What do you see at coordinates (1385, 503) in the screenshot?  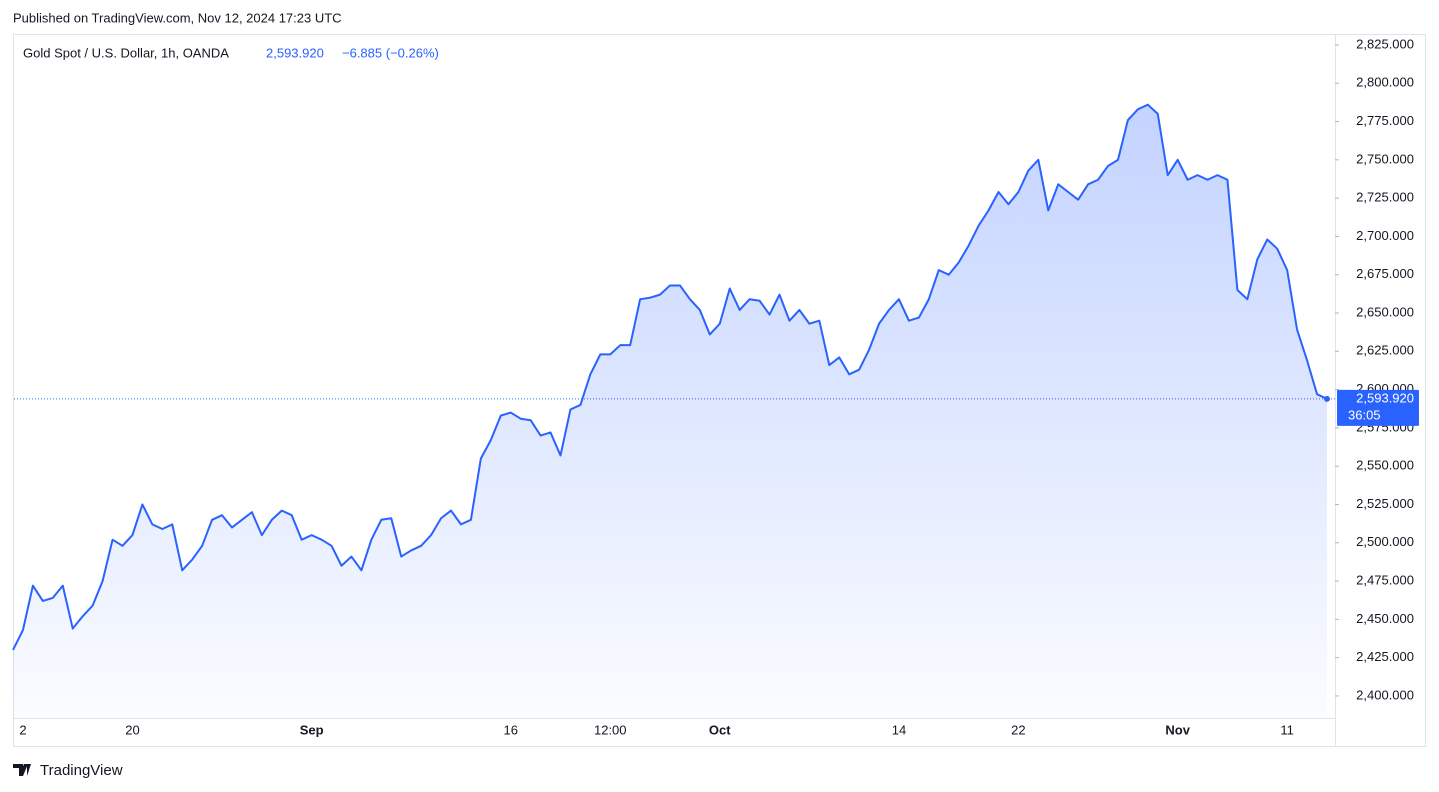 I see `y-tick-label: 2,525.000` at bounding box center [1385, 503].